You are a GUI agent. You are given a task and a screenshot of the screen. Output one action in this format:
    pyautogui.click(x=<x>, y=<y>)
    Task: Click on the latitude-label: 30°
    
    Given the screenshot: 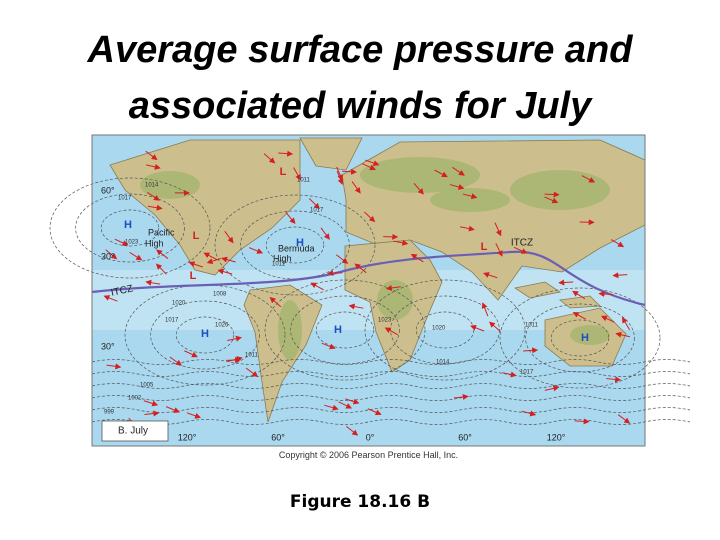 What is the action you would take?
    pyautogui.click(x=108, y=256)
    